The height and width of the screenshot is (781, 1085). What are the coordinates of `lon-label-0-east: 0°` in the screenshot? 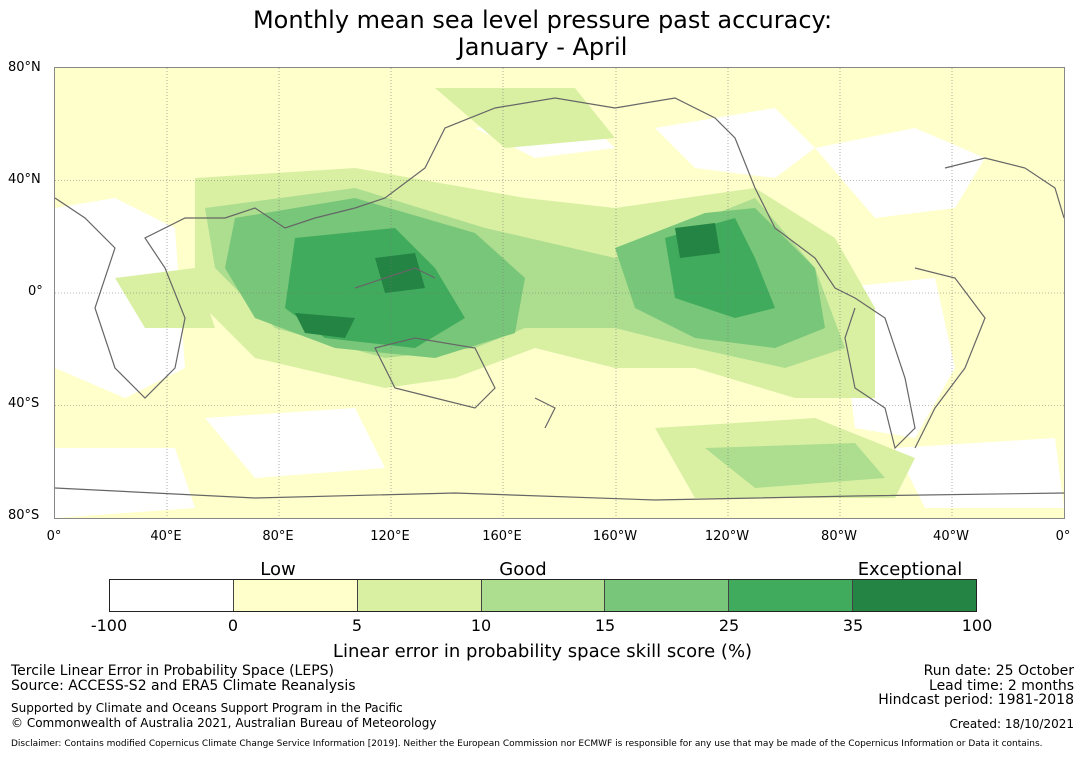 It's located at (1063, 536).